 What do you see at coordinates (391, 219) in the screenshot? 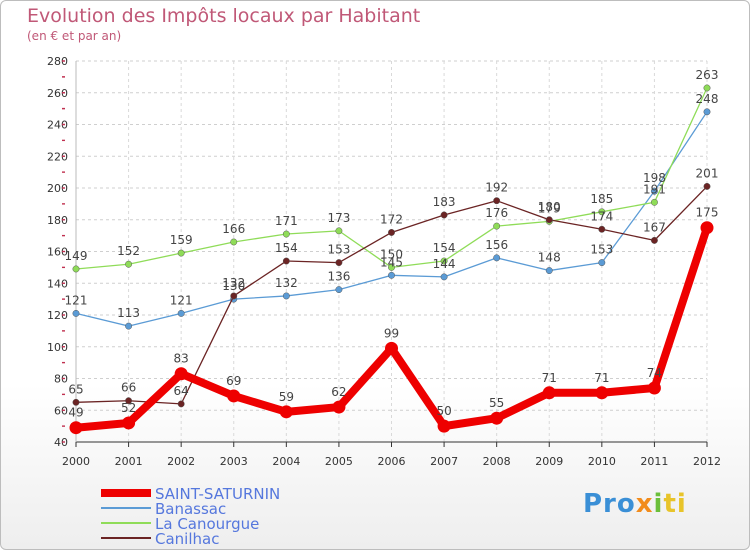
I see `data-label: 172` at bounding box center [391, 219].